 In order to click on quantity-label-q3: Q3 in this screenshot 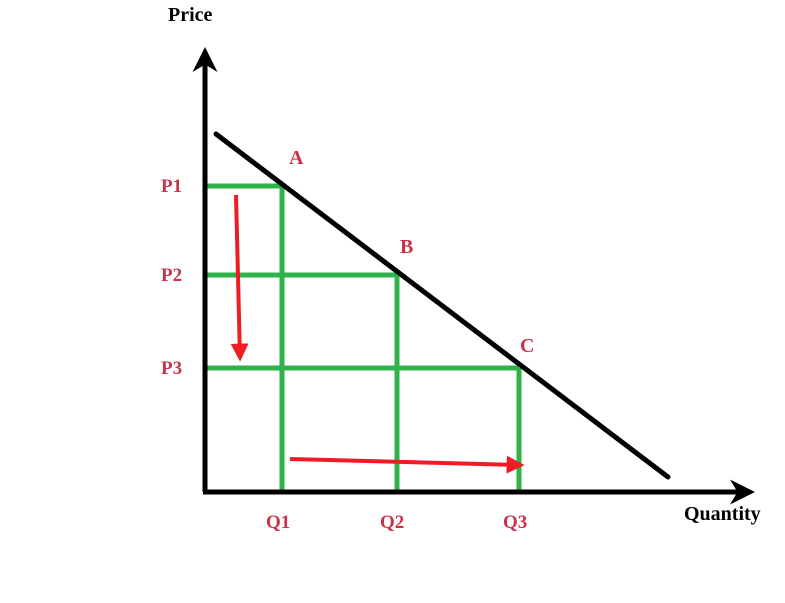, I will do `click(515, 522)`.